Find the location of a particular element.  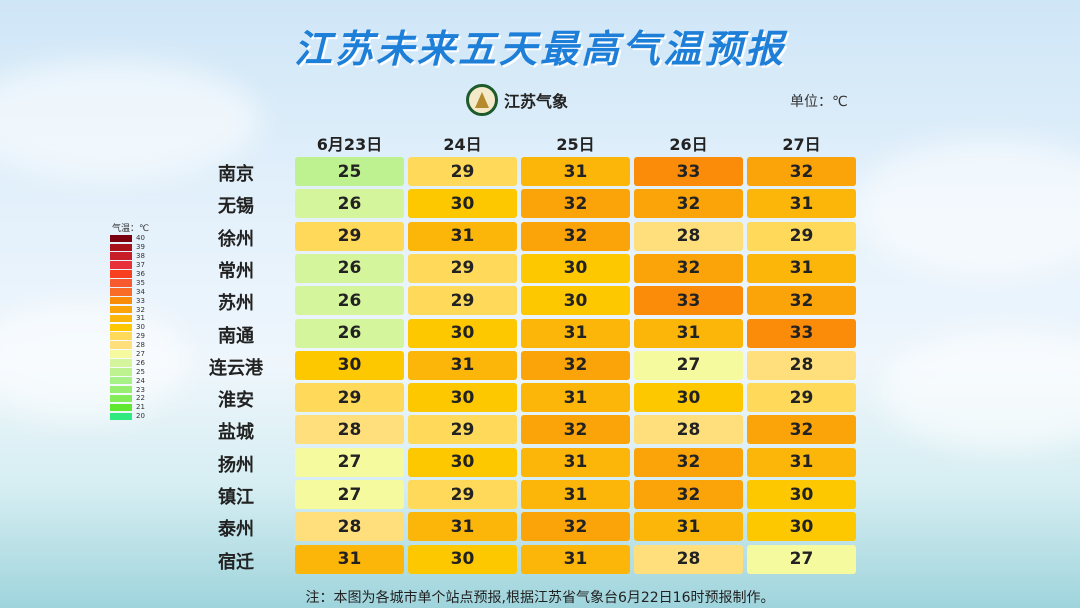

row-label: 宿迁 is located at coordinates (236, 562).